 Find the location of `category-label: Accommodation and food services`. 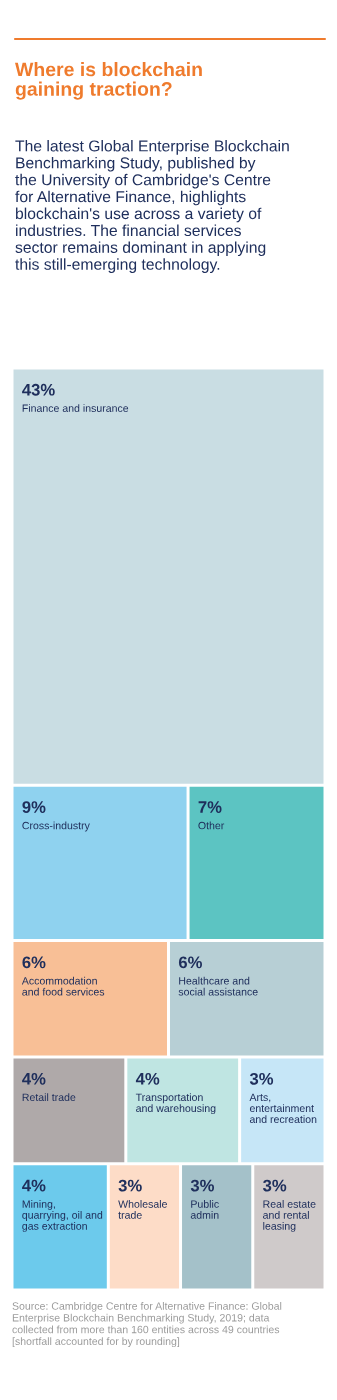

category-label: Accommodation and food services is located at coordinates (63, 986).